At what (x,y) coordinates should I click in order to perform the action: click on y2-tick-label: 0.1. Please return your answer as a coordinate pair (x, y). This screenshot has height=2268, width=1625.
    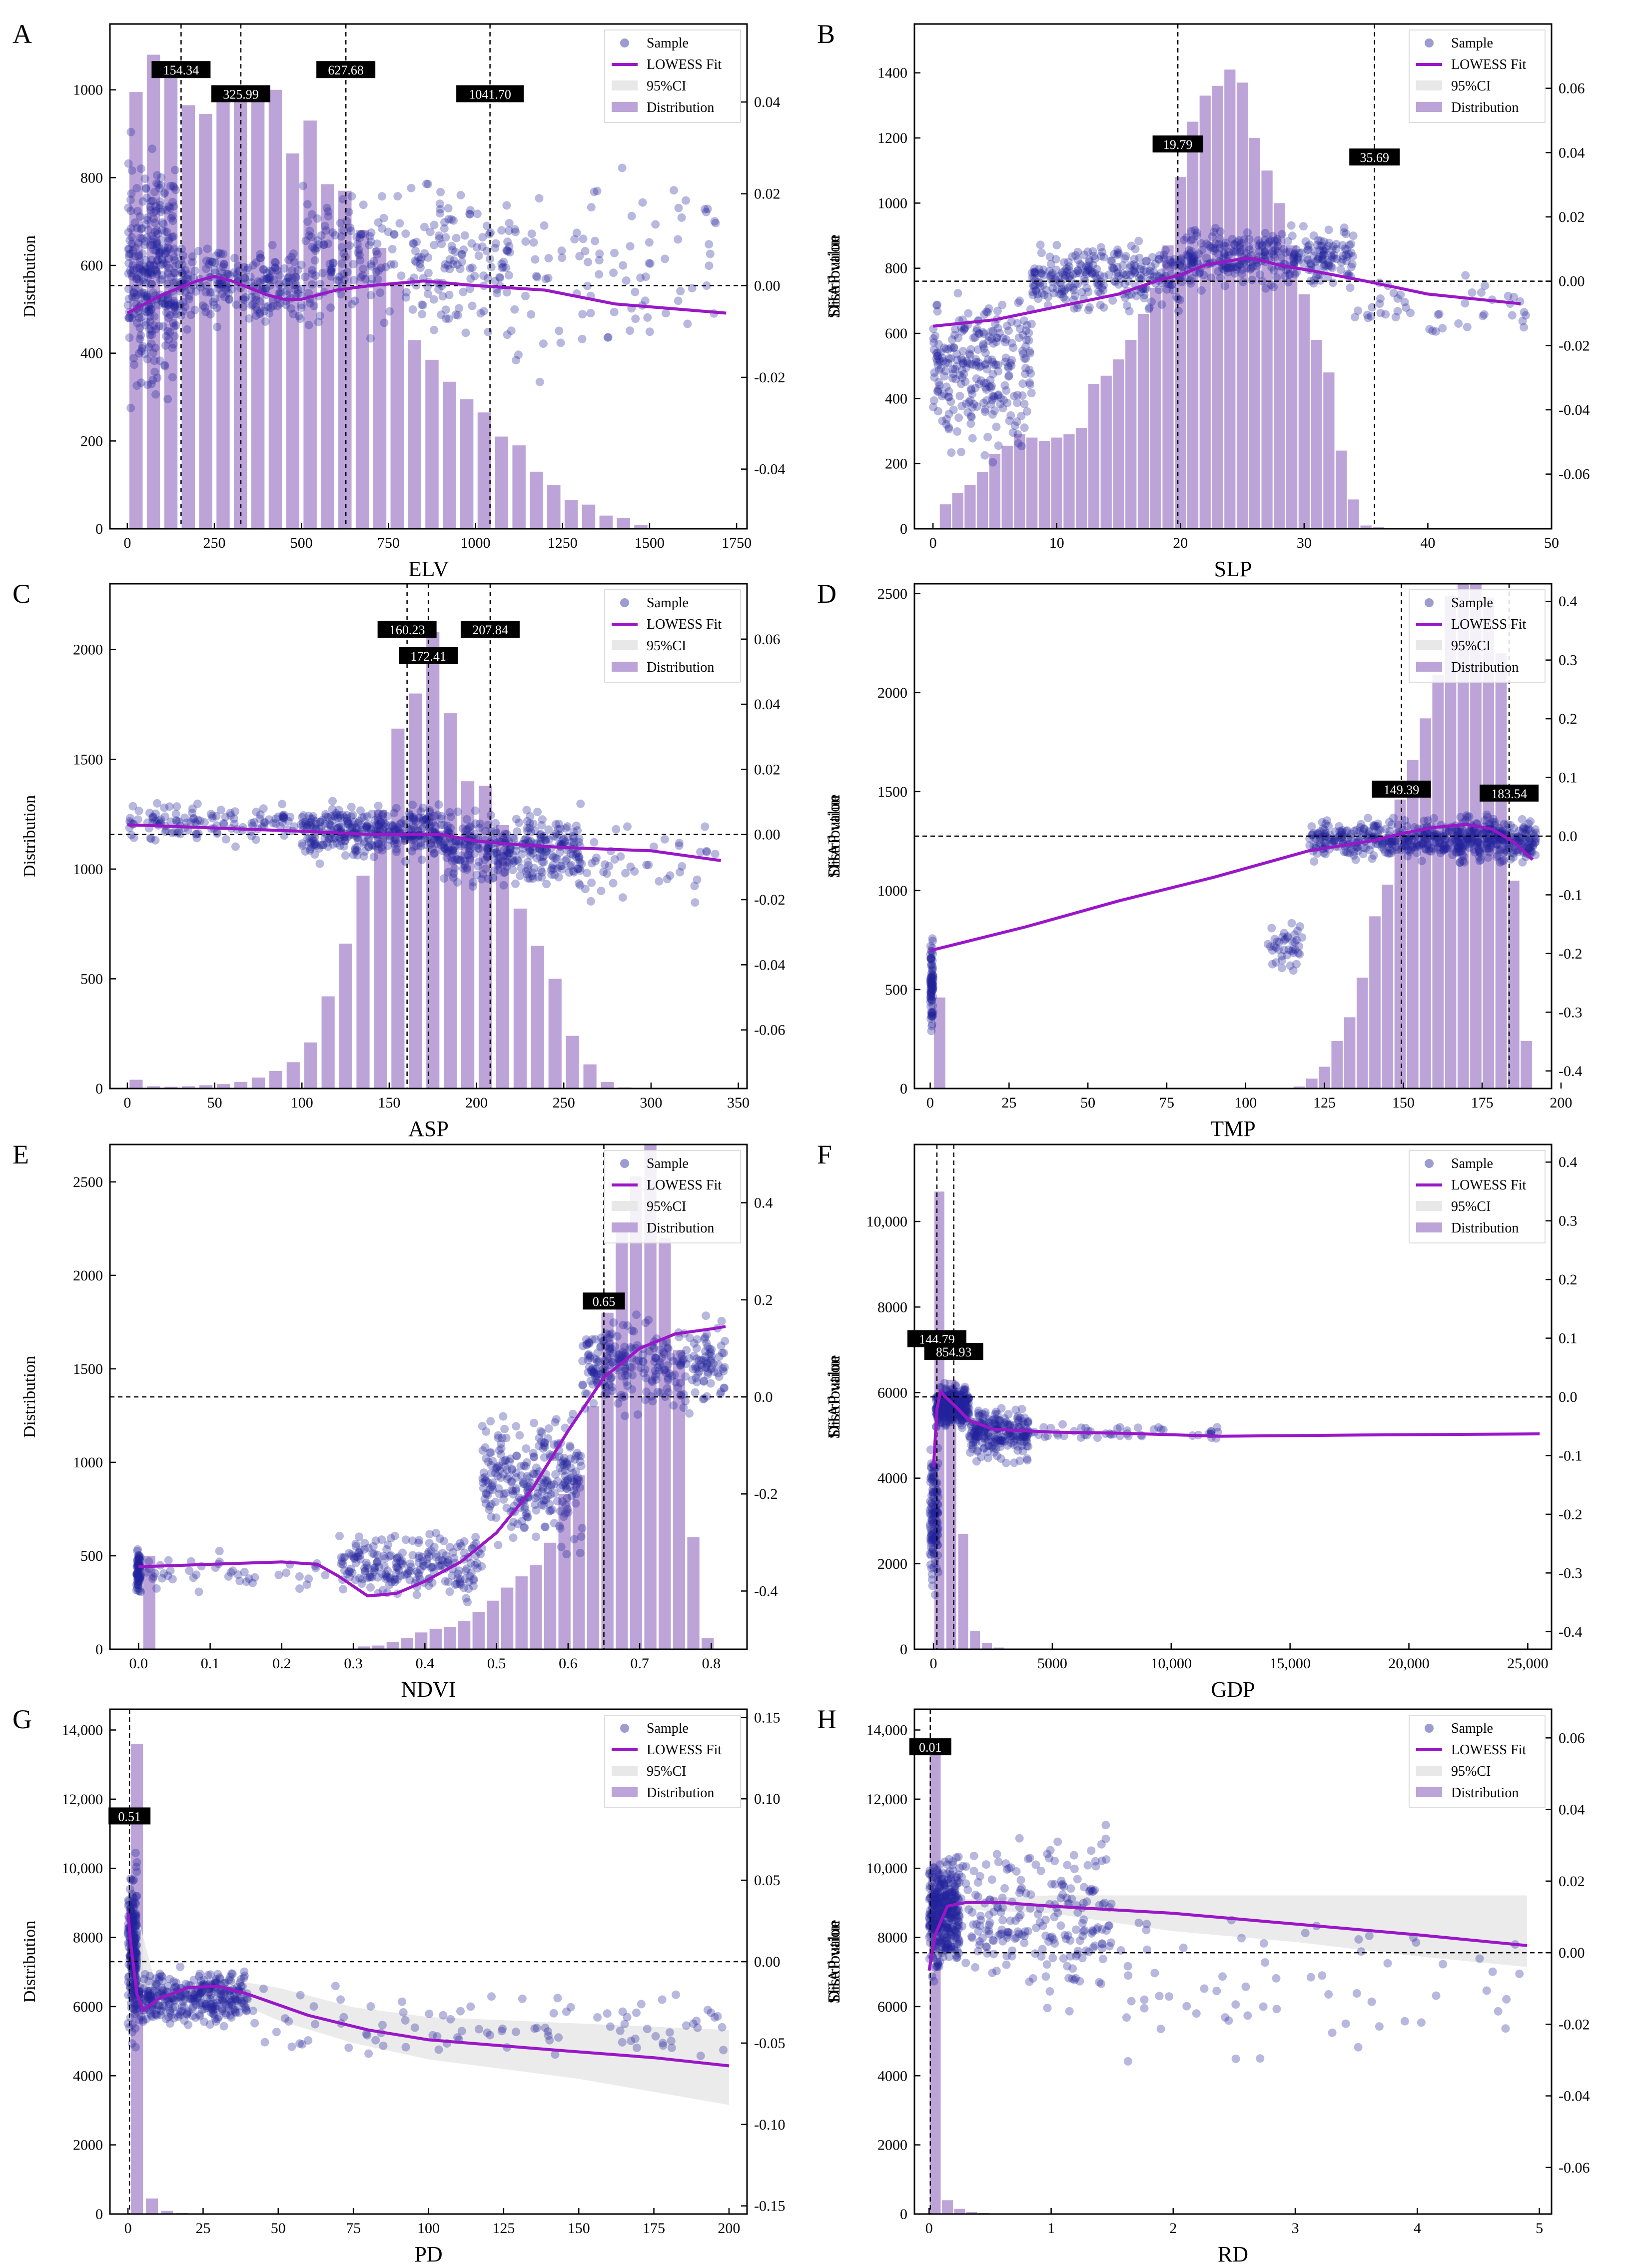
    Looking at the image, I should click on (1568, 778).